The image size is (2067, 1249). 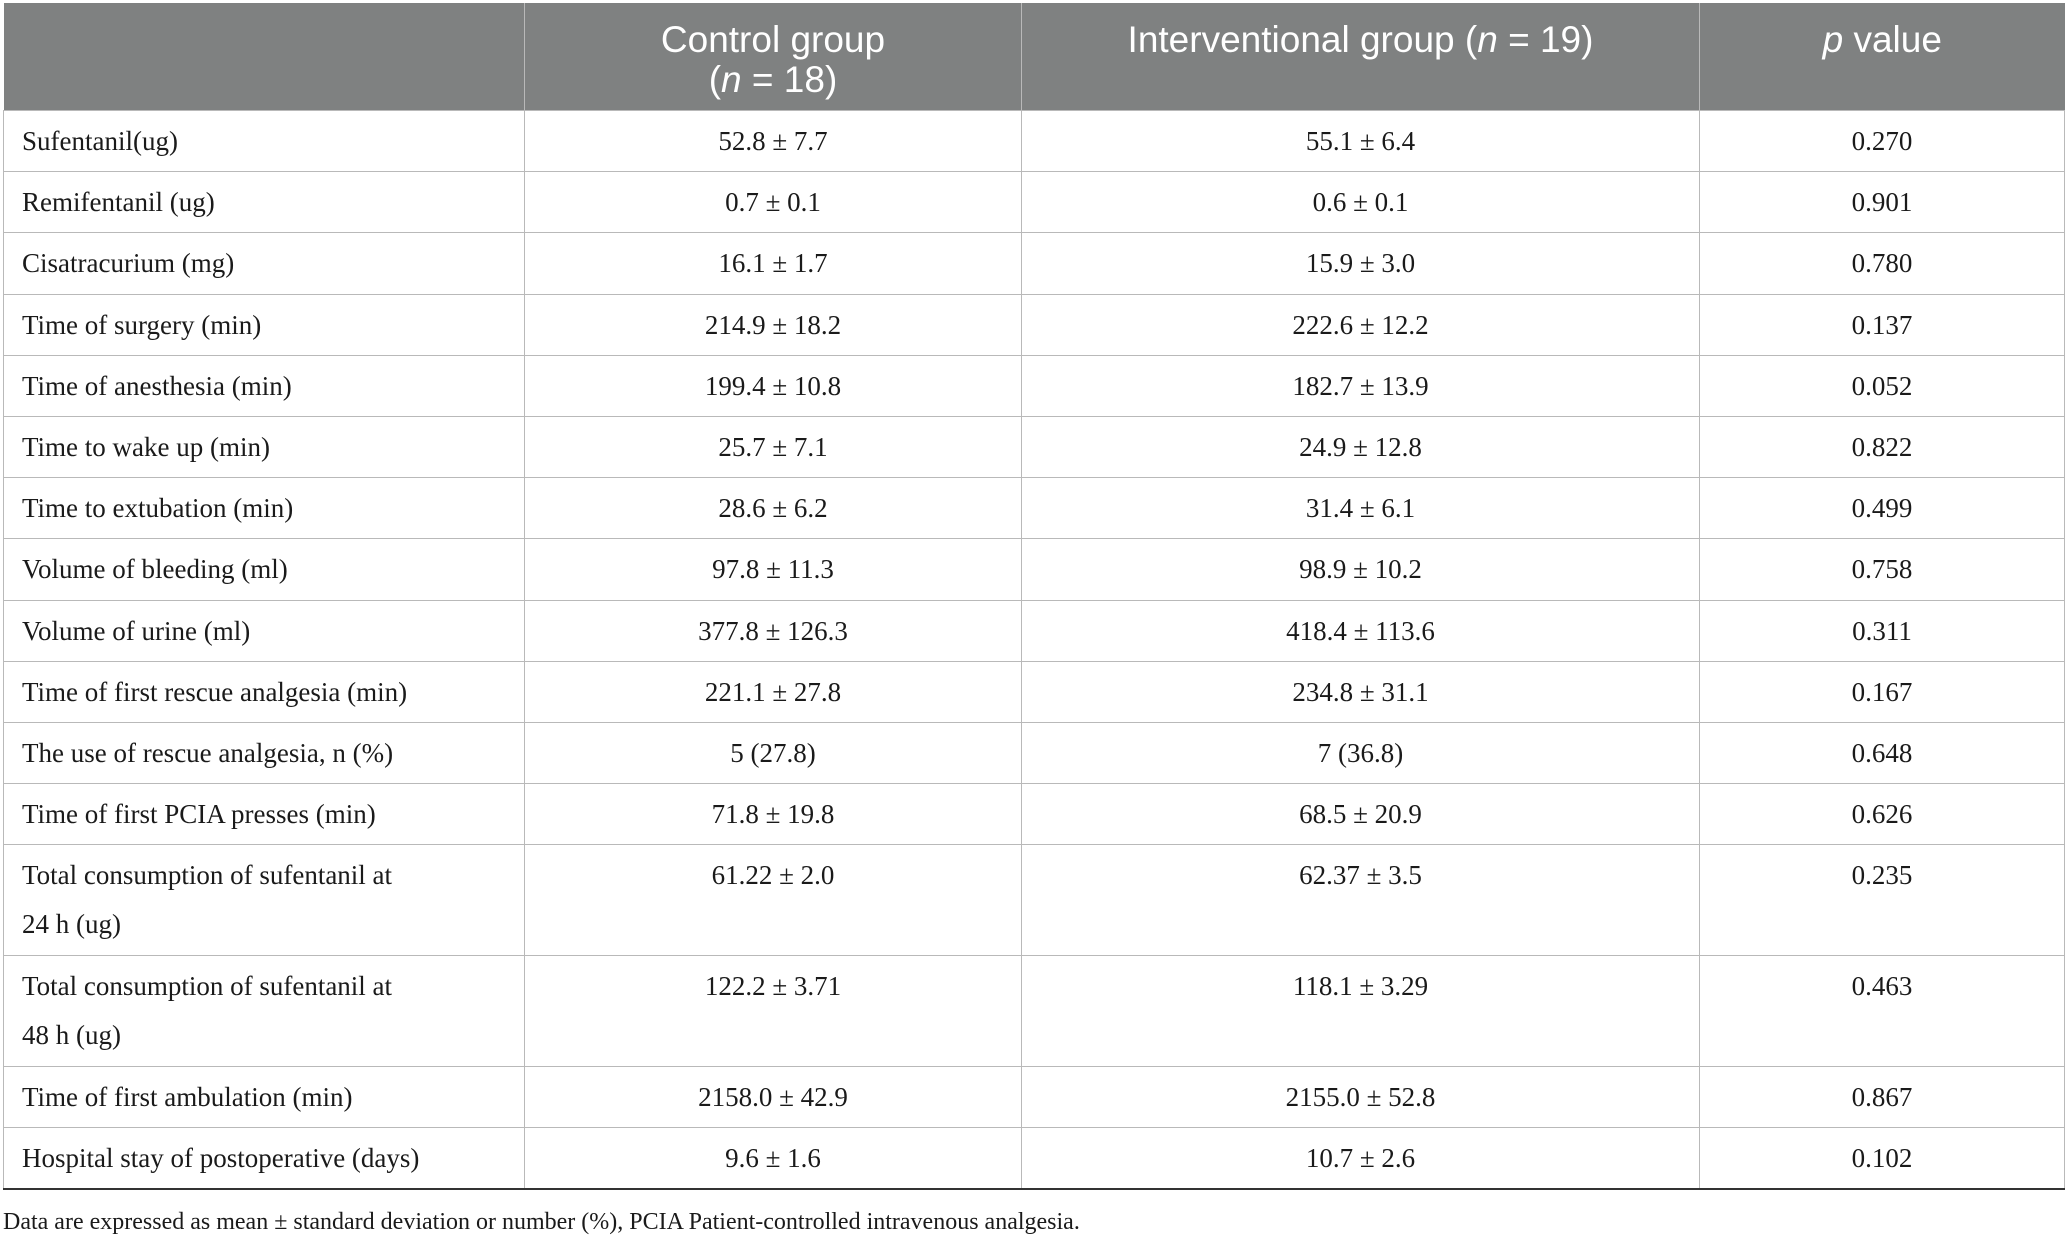 What do you see at coordinates (1360, 692) in the screenshot?
I see `interventional-value: 234.8 ± 31.1` at bounding box center [1360, 692].